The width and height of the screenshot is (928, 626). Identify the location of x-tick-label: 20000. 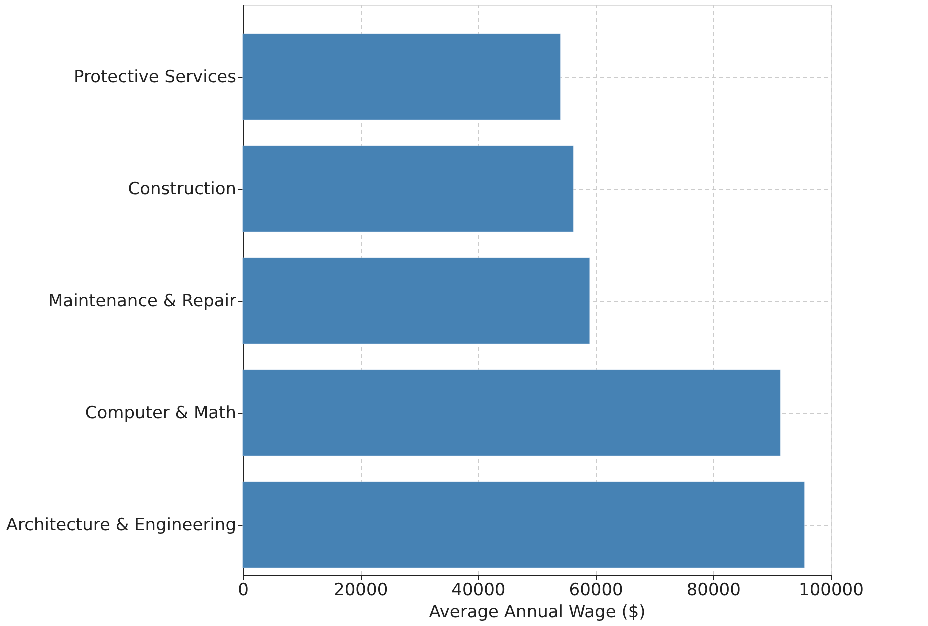
(361, 590).